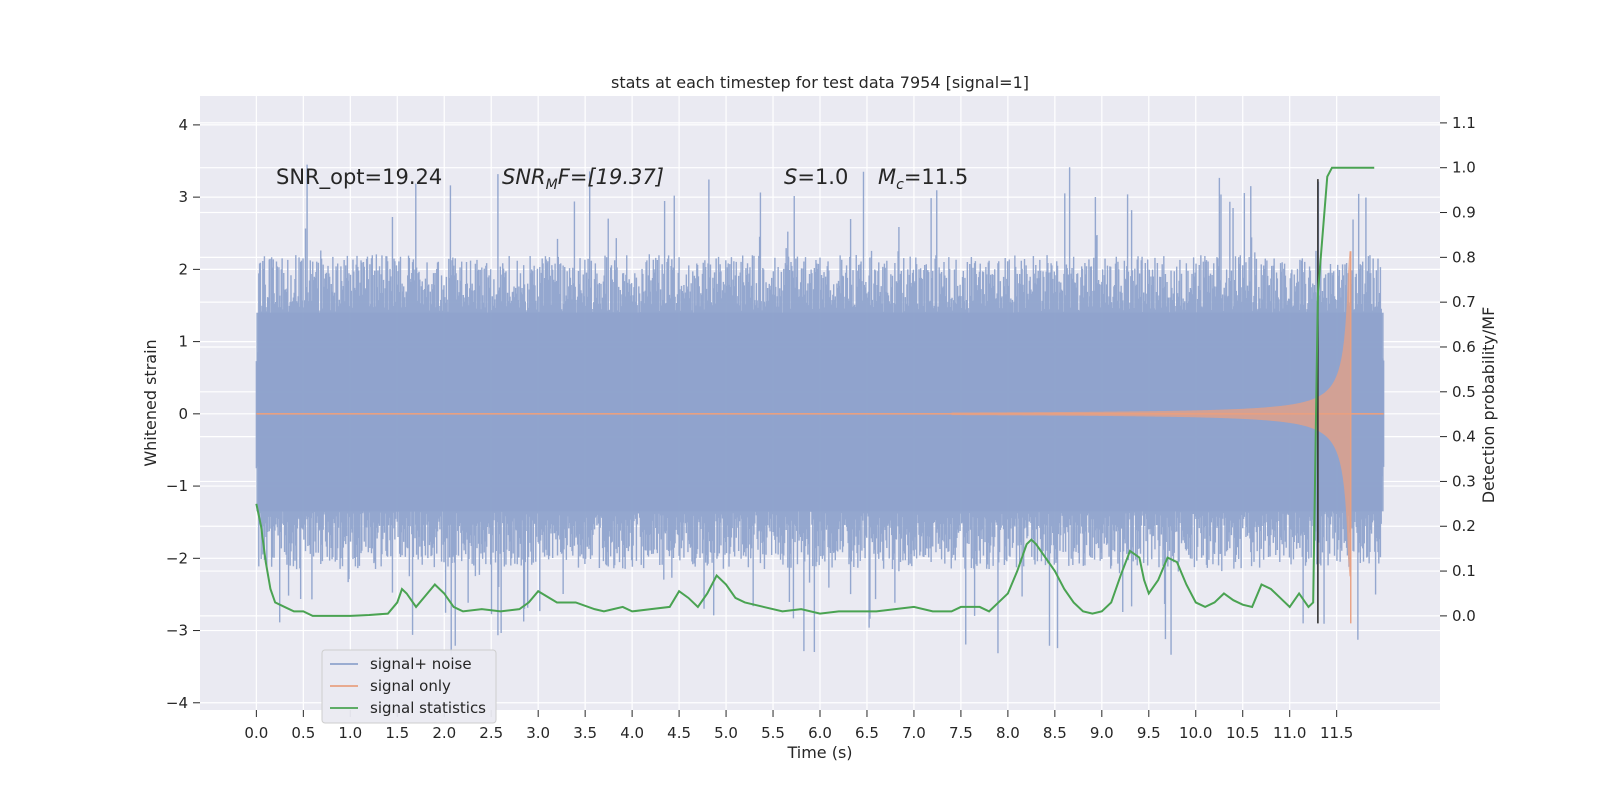 The width and height of the screenshot is (1600, 800). What do you see at coordinates (538, 733) in the screenshot?
I see `x-tick-label: 3.0` at bounding box center [538, 733].